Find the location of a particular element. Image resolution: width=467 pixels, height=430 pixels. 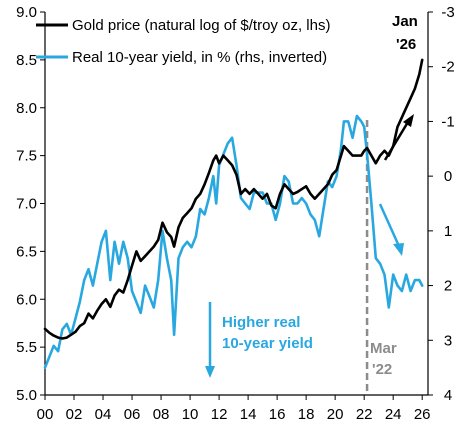

x-tick-label: 04 is located at coordinates (103, 414).